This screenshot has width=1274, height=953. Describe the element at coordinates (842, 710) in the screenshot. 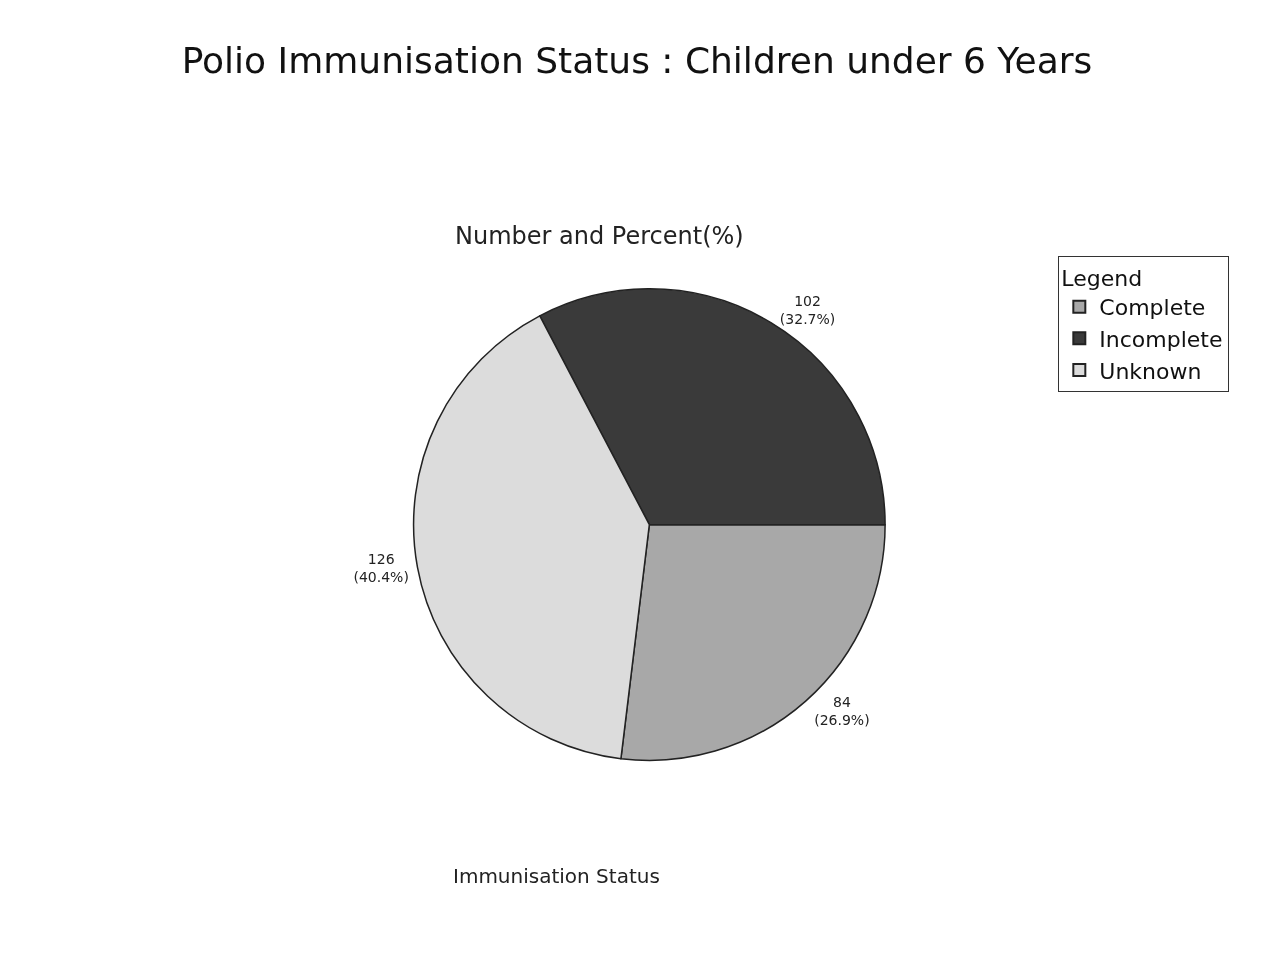

I see `data-label: 84 (26.9%)` at that location.